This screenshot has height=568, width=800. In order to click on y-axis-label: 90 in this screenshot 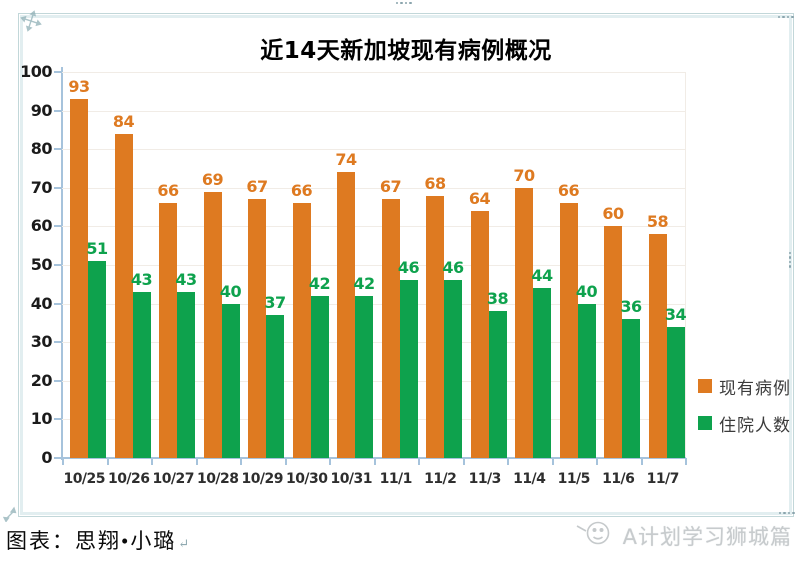, I will do `click(41, 110)`.